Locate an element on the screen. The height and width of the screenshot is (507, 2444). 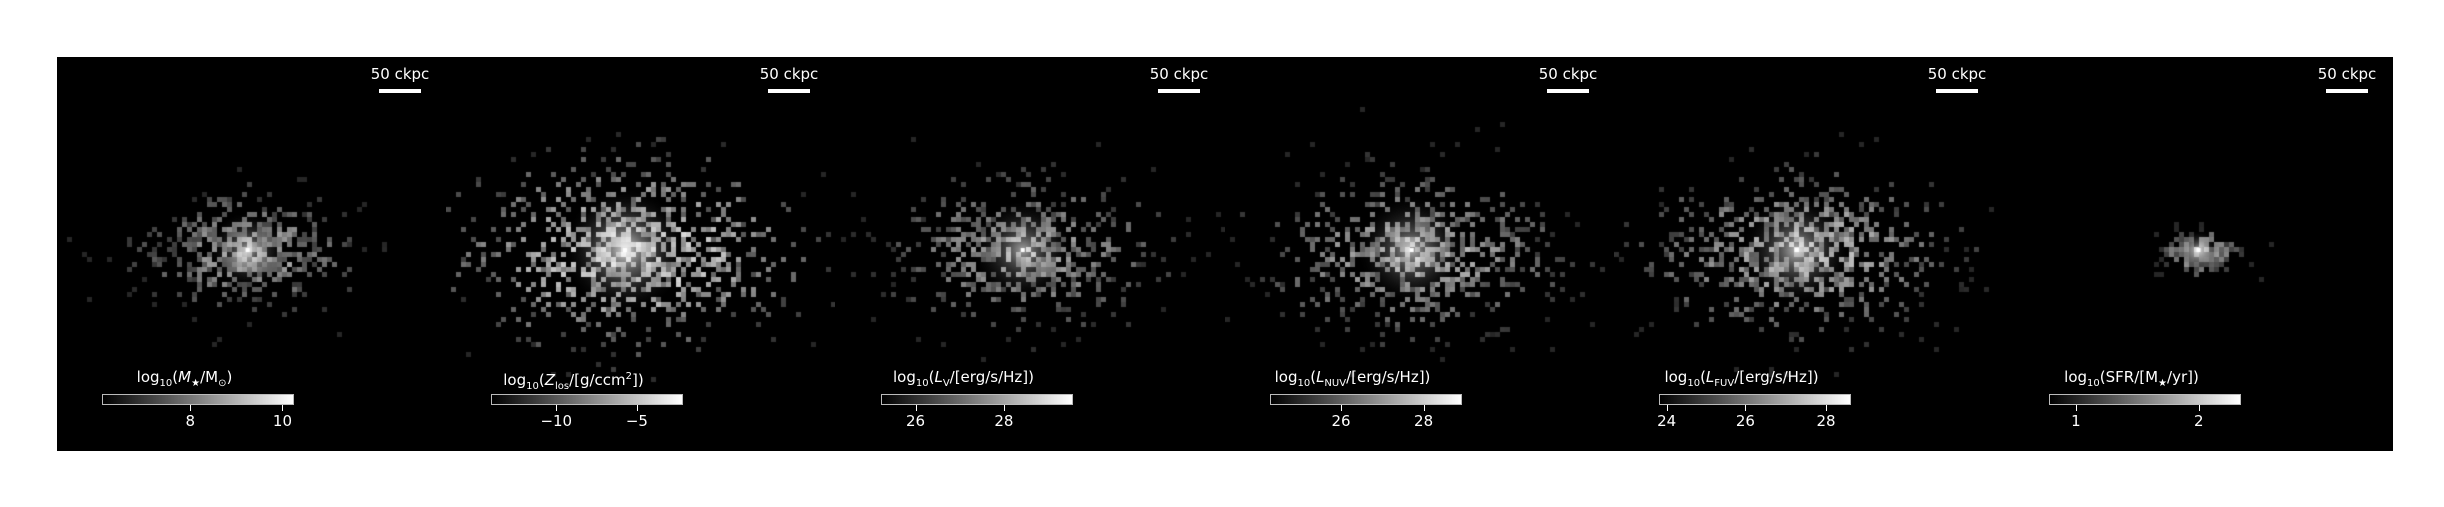
colorbar-label: log10(SFR/[M★/yr]) is located at coordinates (2131, 380).